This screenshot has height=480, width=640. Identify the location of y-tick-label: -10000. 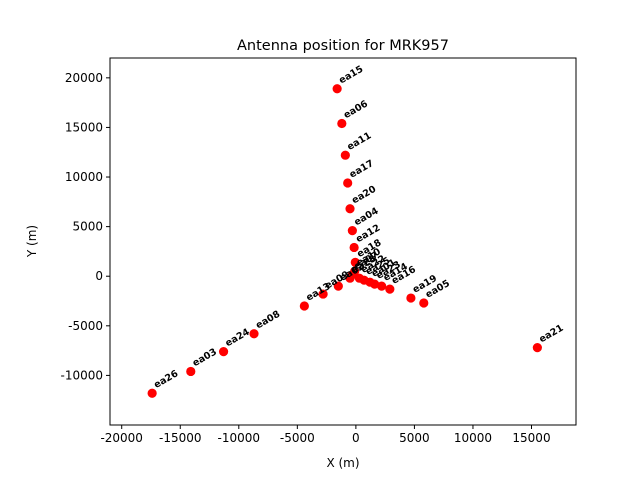
(81, 375).